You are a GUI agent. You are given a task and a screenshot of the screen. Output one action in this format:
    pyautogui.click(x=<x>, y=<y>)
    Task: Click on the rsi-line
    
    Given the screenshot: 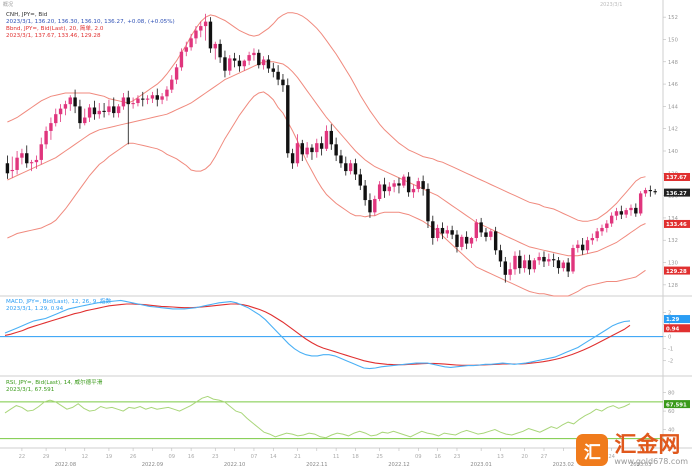 What is the action you would take?
    pyautogui.click(x=317, y=417)
    